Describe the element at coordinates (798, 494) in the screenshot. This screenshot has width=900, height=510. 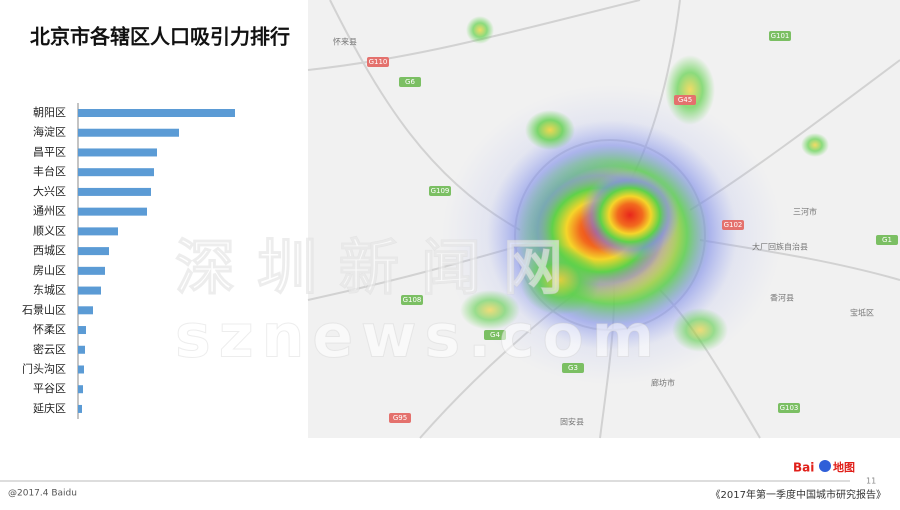
I see `report-title: 《2017年第一季度中国城市研究报告》` at that location.